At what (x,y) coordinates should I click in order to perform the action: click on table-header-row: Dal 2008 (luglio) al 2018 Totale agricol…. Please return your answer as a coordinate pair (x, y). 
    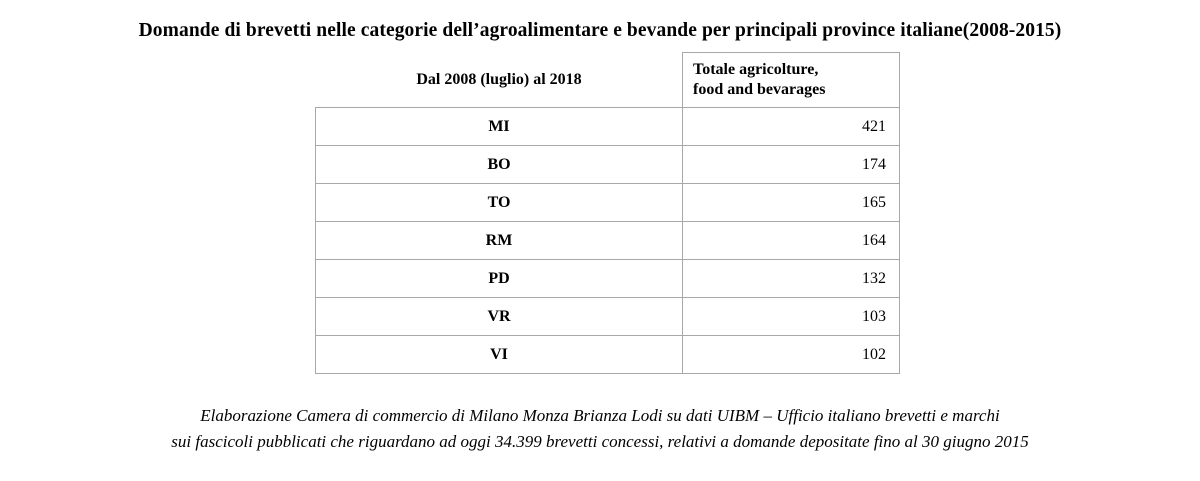
    Looking at the image, I should click on (607, 80).